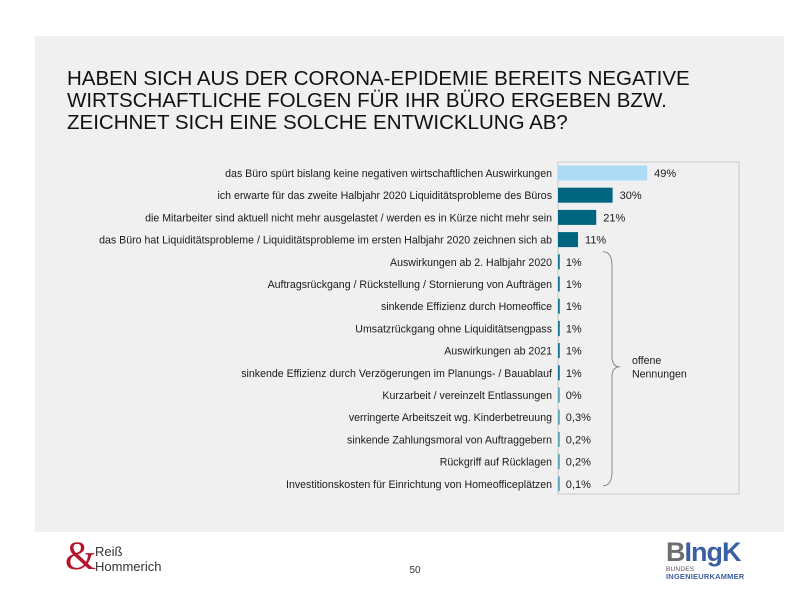 The height and width of the screenshot is (608, 810). I want to click on bingk-logo: BIngK BUNDES INGENIEURKAMMER, so click(705, 559).